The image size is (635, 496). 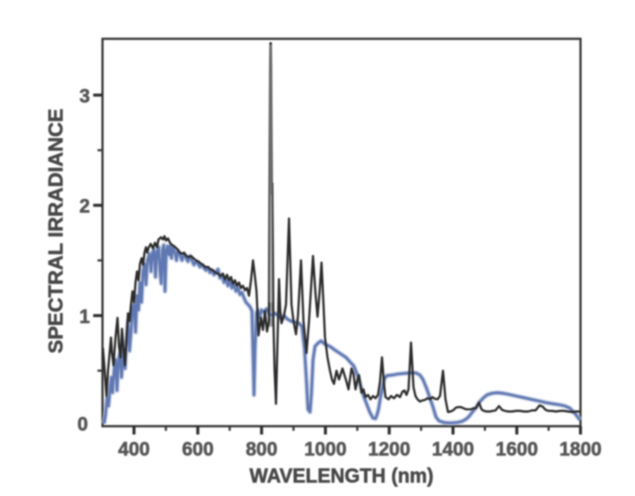 I want to click on svg-text: 800, so click(x=262, y=450).